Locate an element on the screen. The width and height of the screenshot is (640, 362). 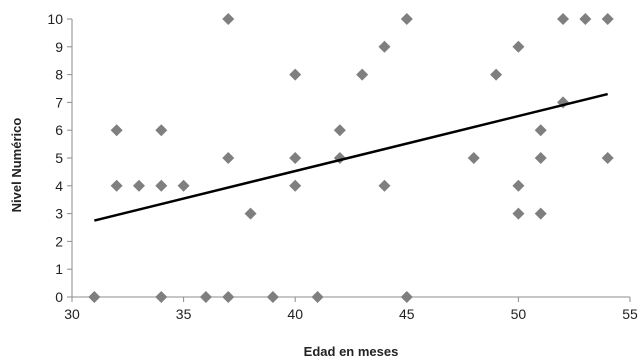
y-tick-label: 1 is located at coordinates (59, 269).